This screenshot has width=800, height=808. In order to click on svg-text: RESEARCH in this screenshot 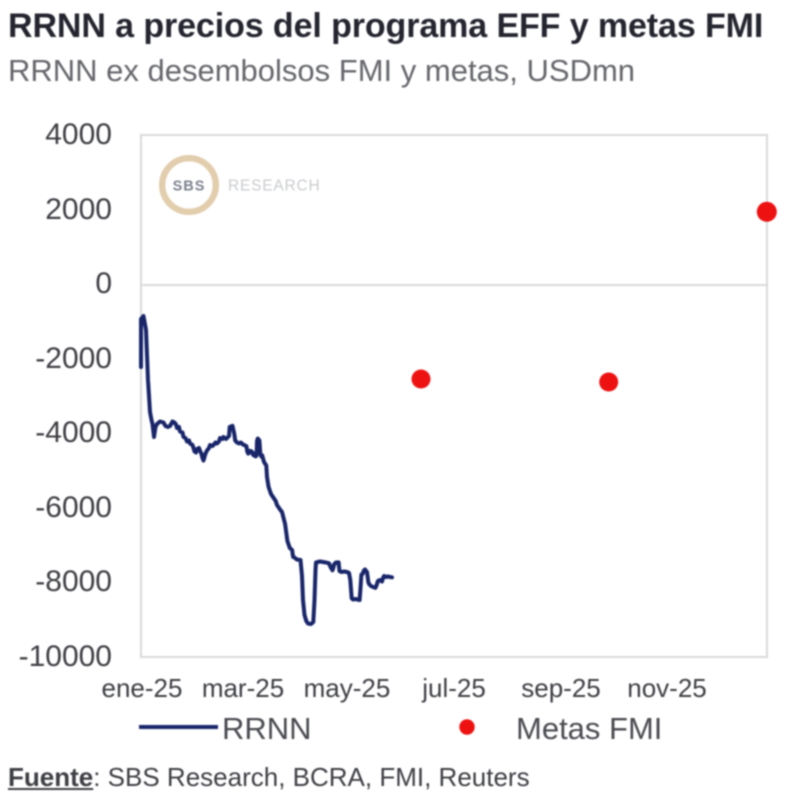, I will do `click(274, 186)`.